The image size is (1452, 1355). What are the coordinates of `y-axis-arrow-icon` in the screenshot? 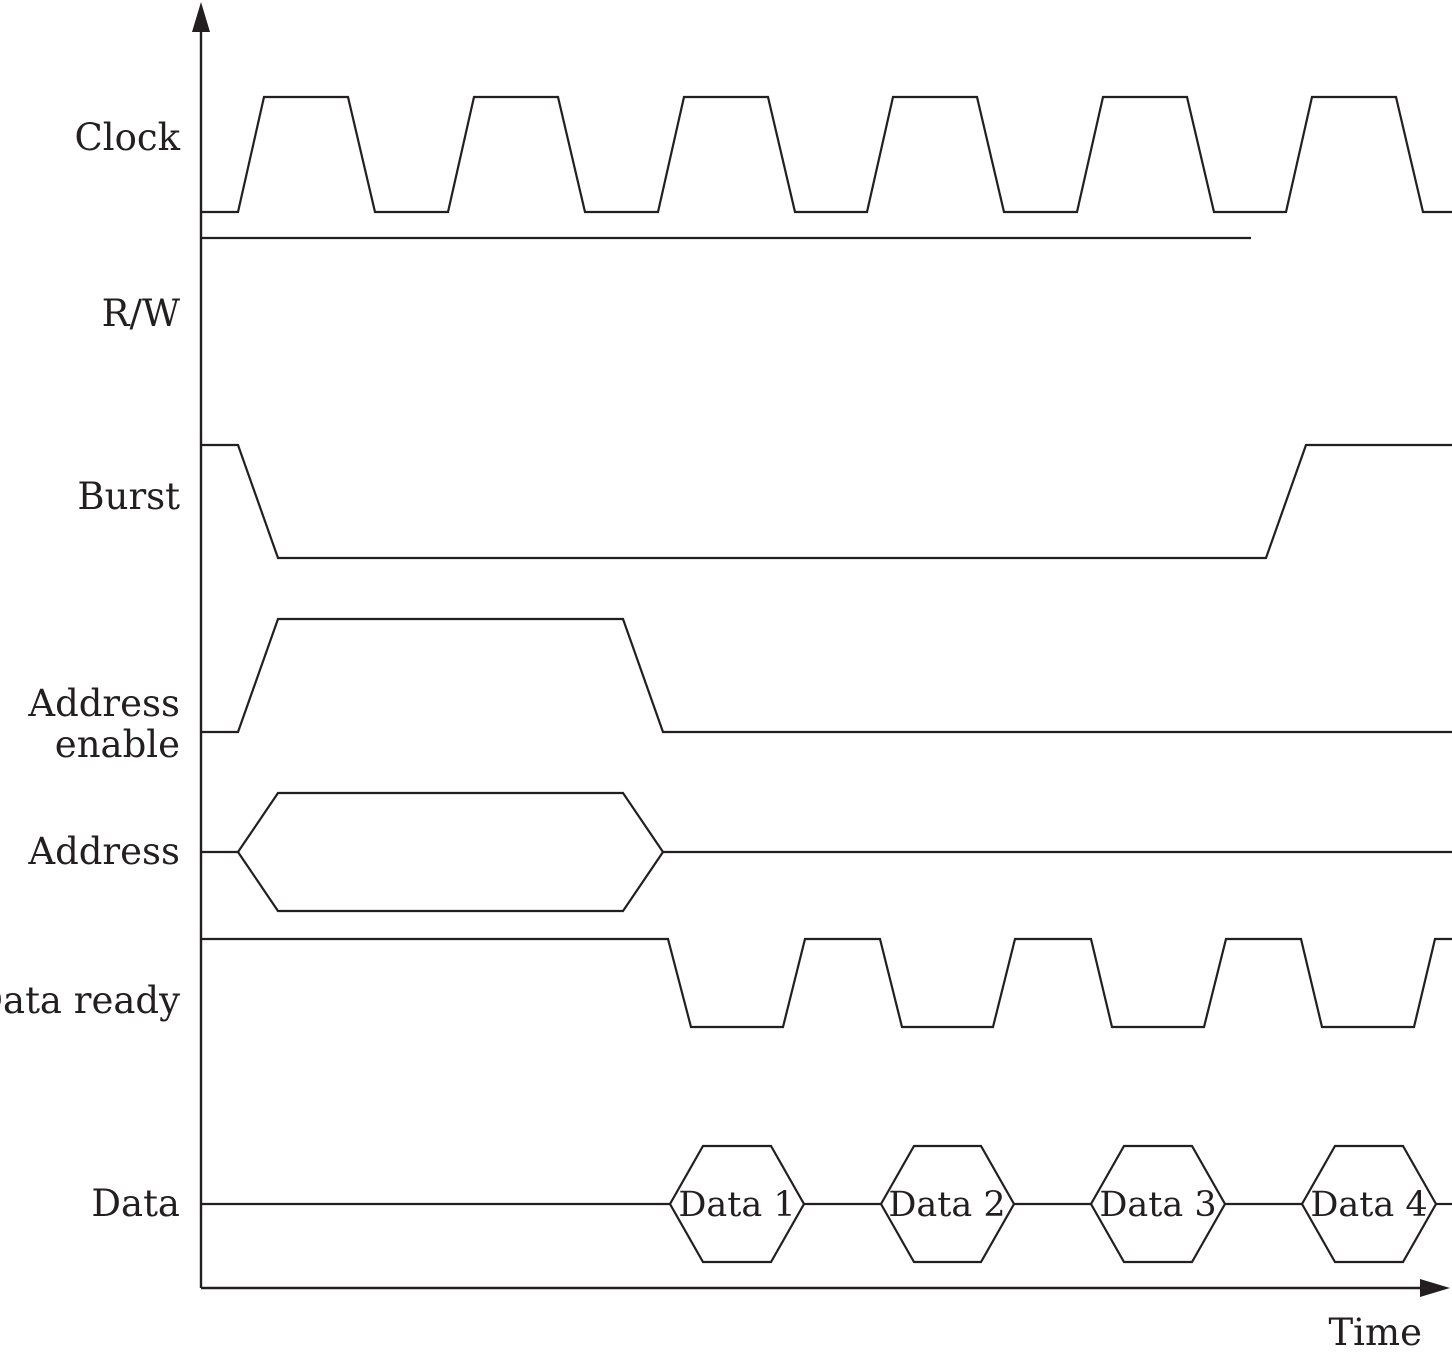 It's located at (201, 17).